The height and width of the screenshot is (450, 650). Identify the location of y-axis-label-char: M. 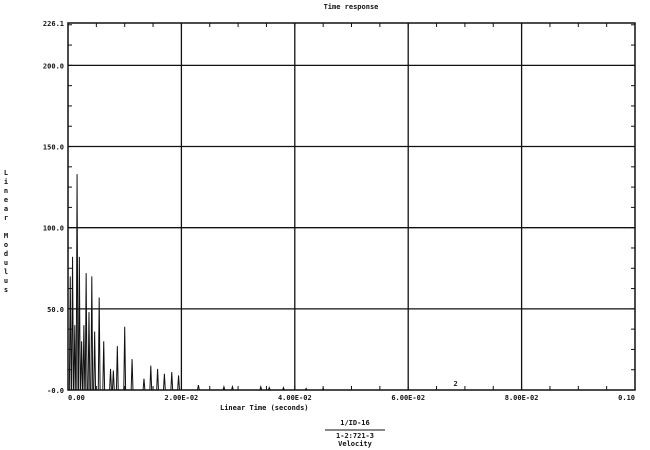
(6, 236).